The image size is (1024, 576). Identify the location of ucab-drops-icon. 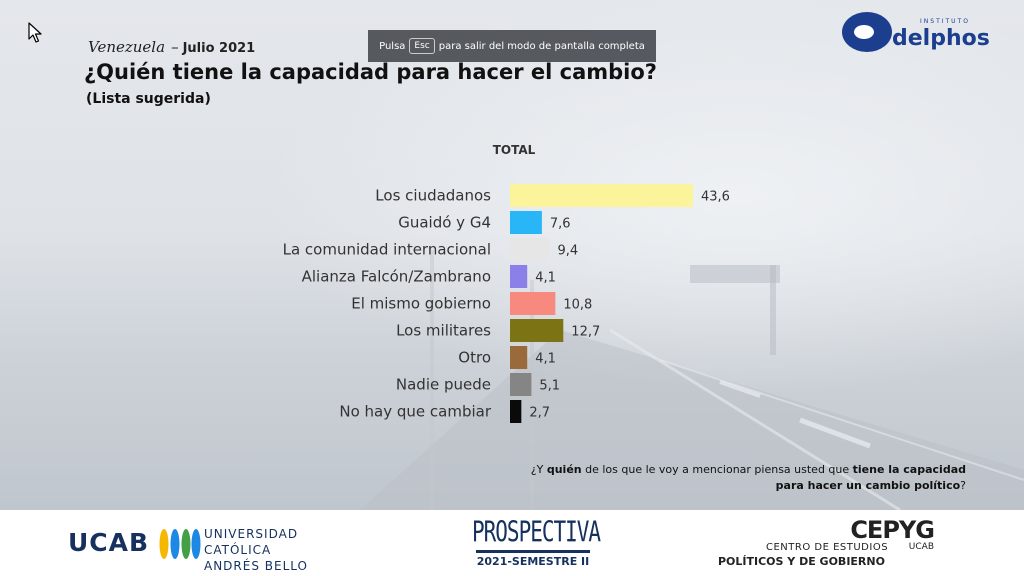
(180, 543).